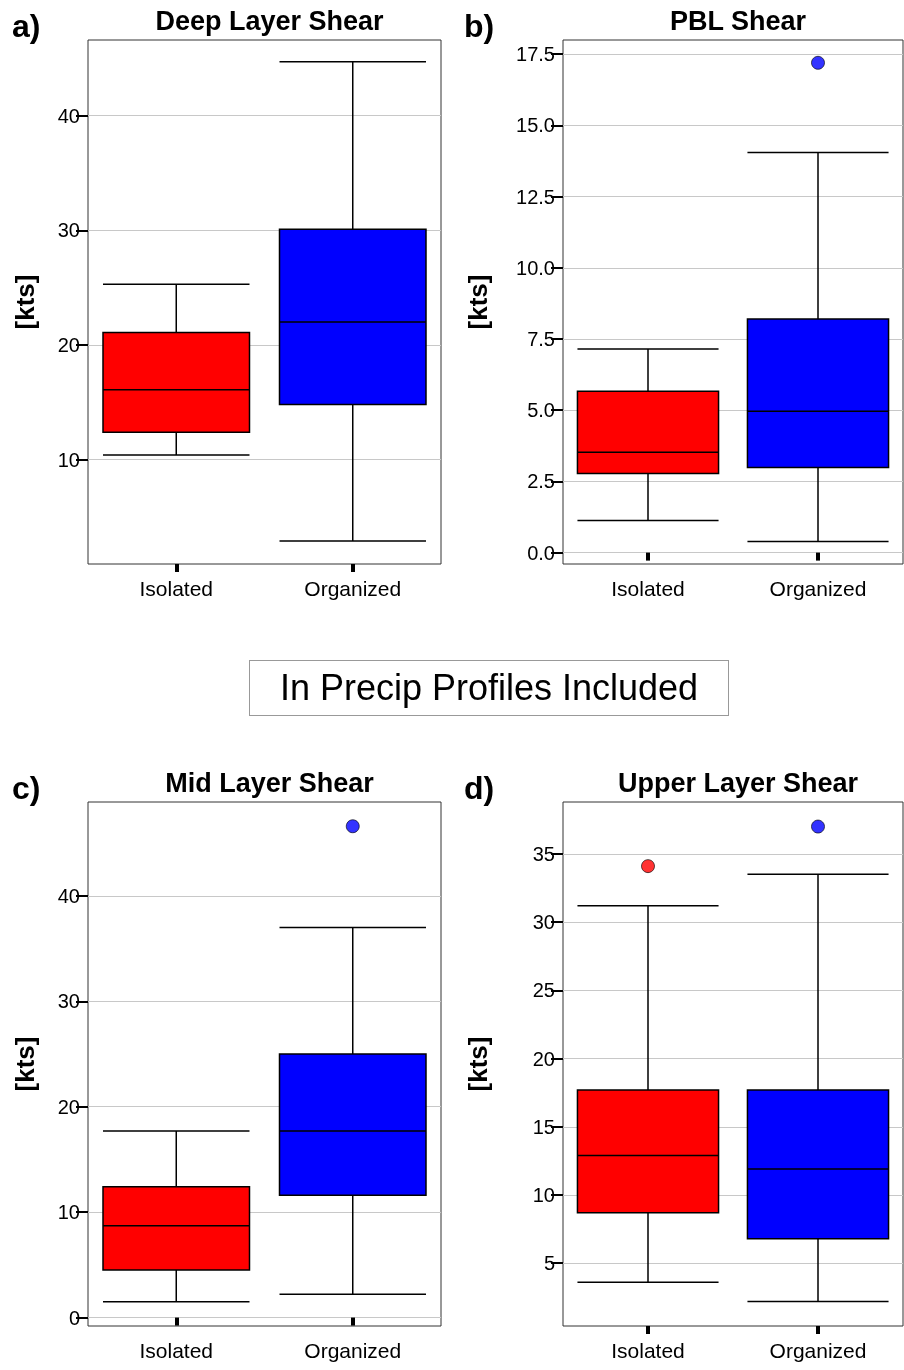  Describe the element at coordinates (26, 26) in the screenshot. I see `text: a)` at that location.